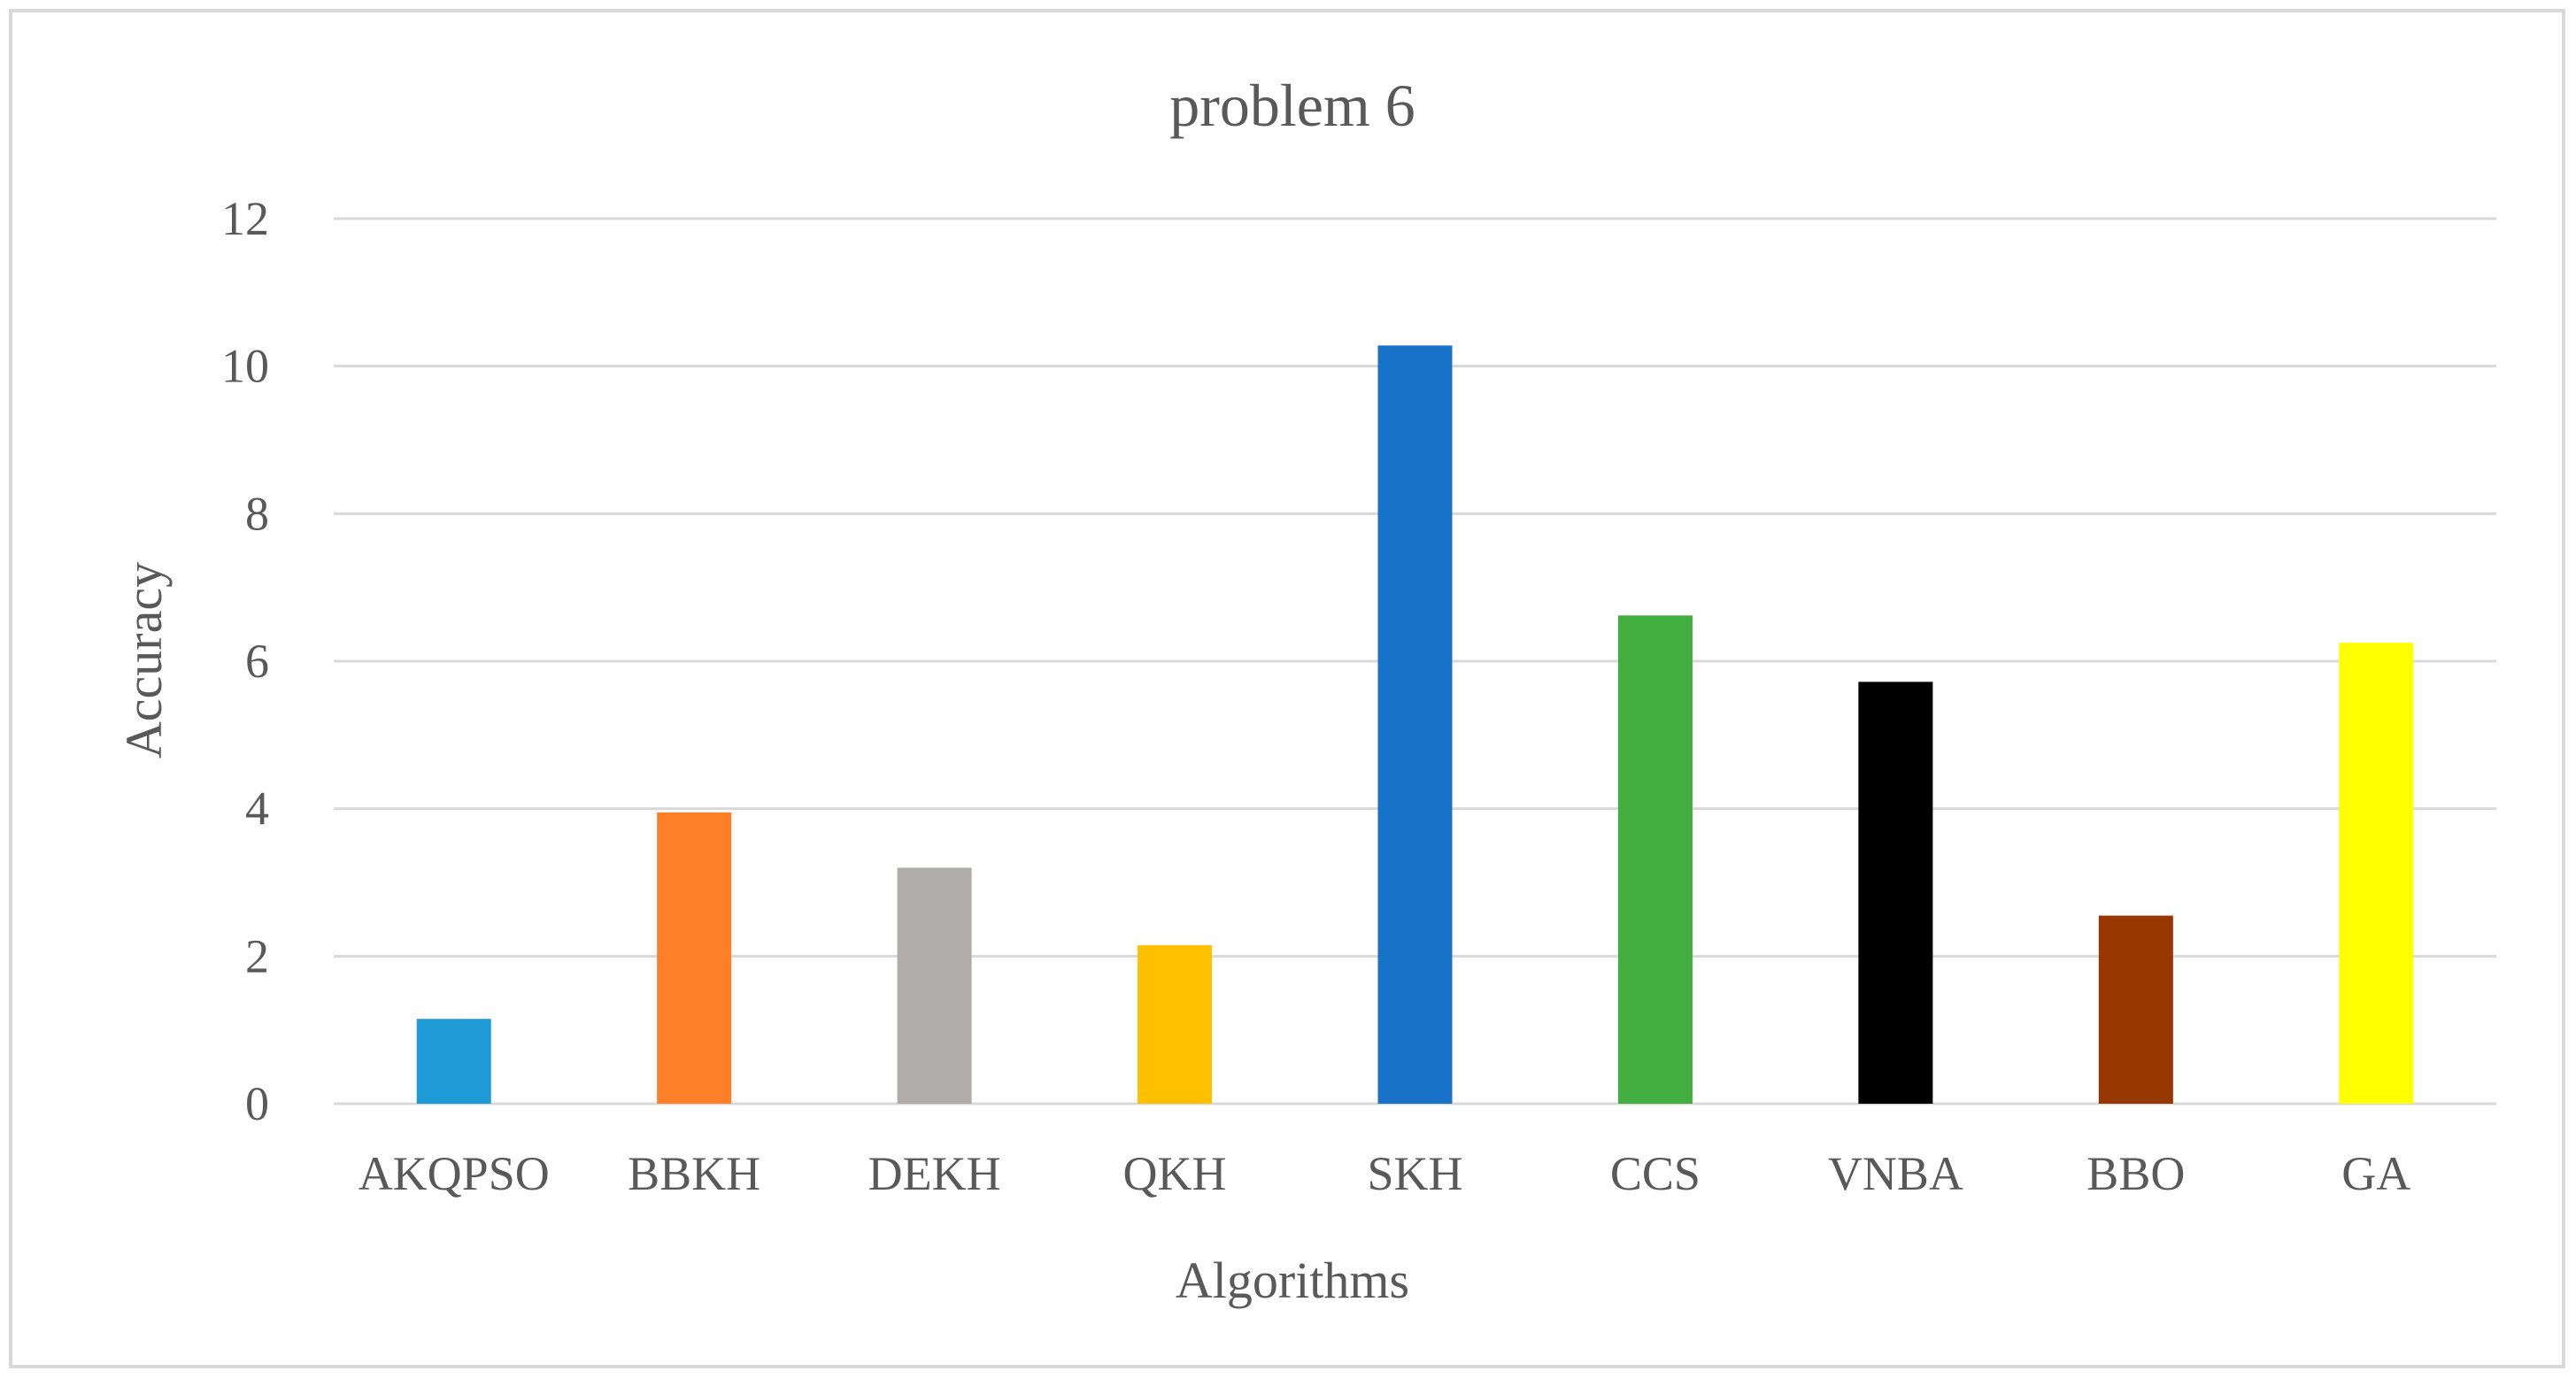 This screenshot has width=2576, height=1379. What do you see at coordinates (1655, 1174) in the screenshot?
I see `x-tick-label-ccs: CCS` at bounding box center [1655, 1174].